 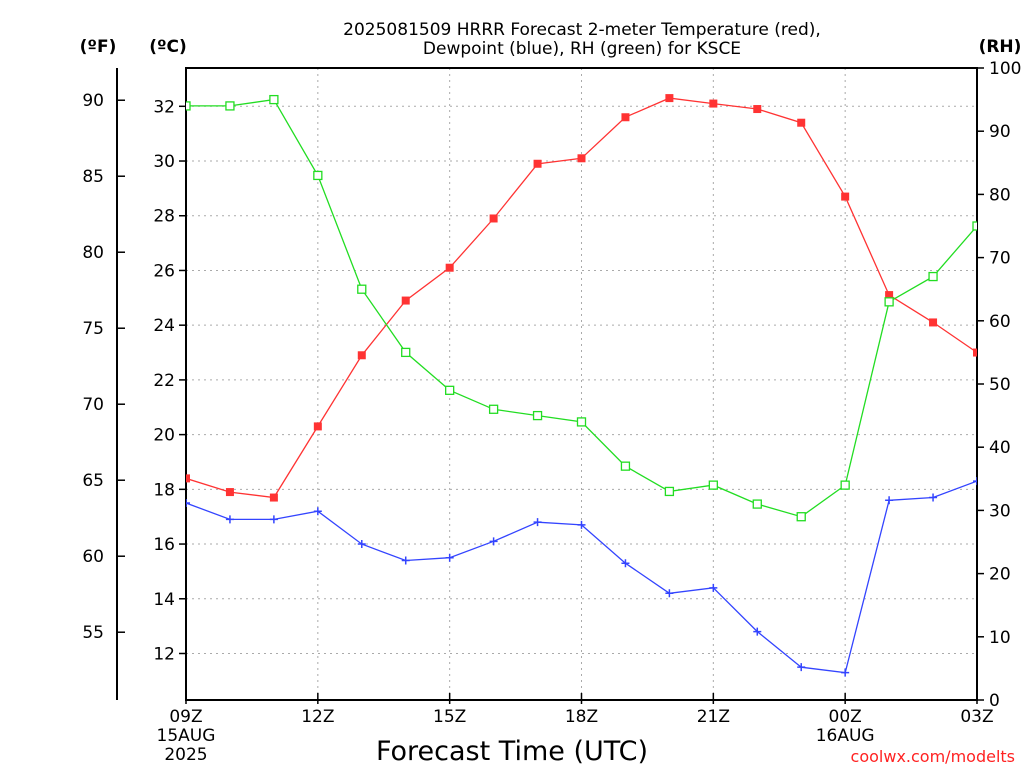 What do you see at coordinates (168, 47) in the screenshot?
I see `celsius-unit-label: (ºC)` at bounding box center [168, 47].